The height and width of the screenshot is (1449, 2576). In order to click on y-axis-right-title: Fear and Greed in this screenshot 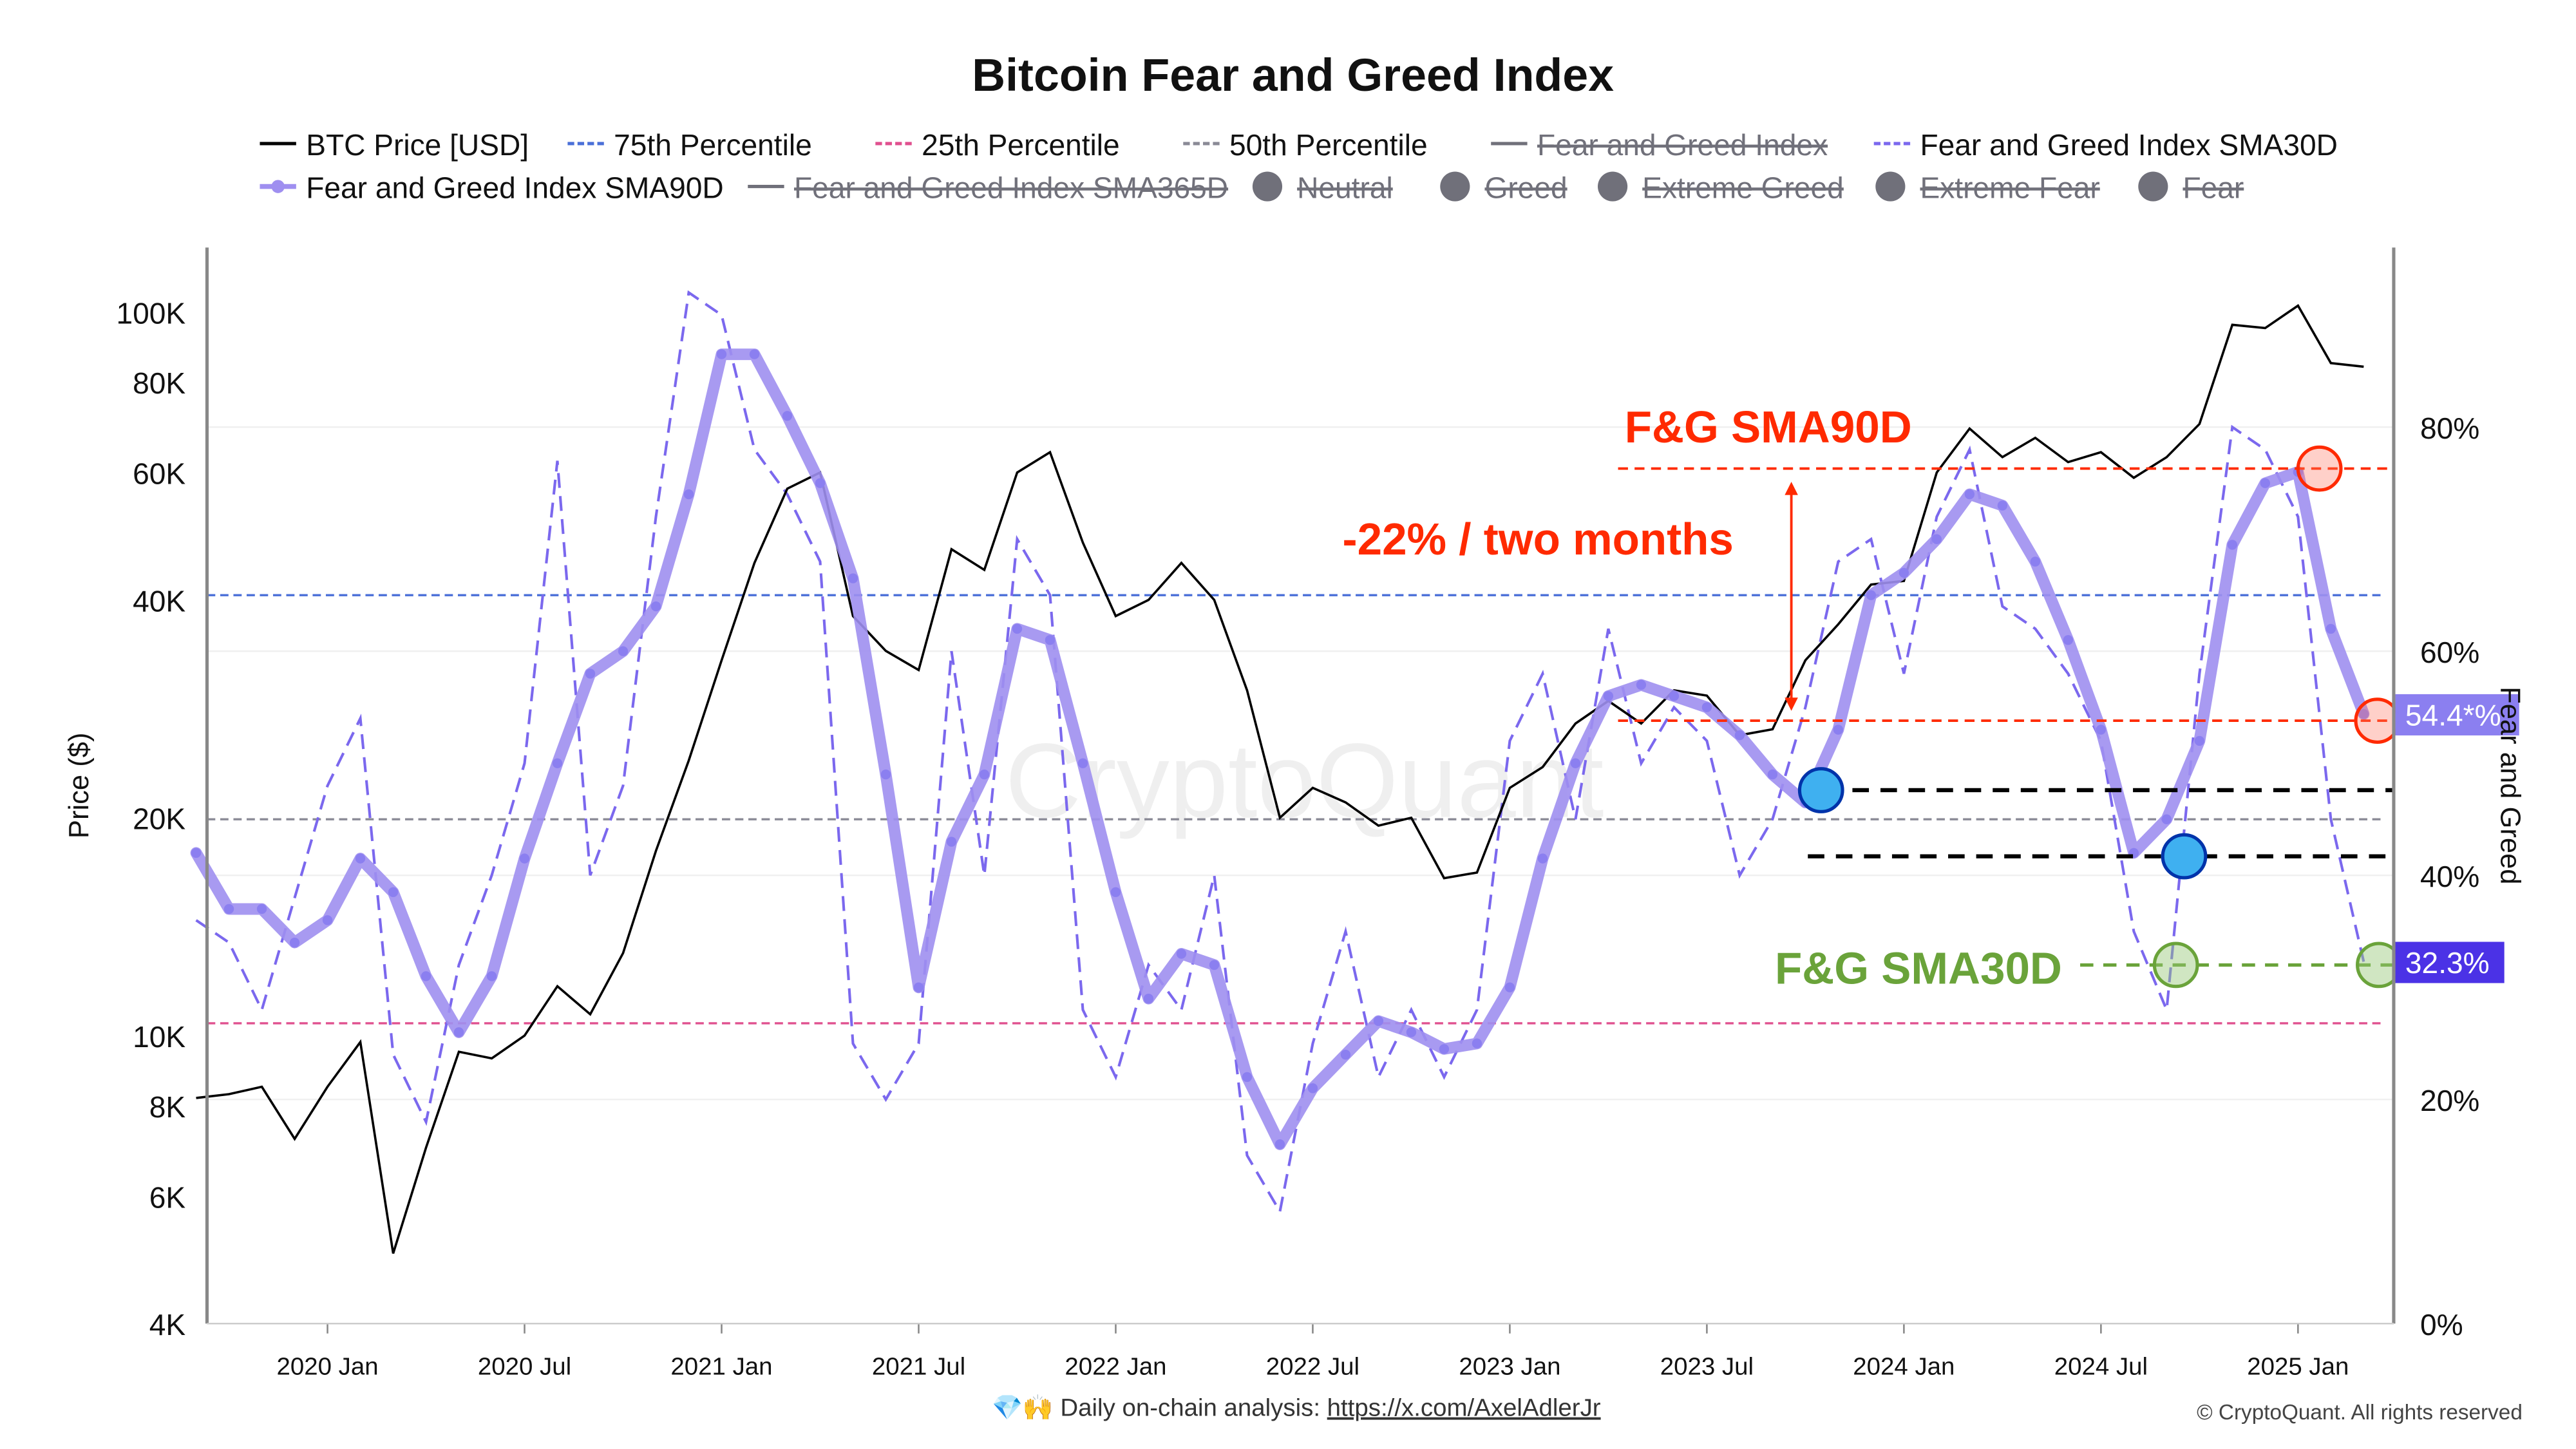, I will do `click(2510, 785)`.